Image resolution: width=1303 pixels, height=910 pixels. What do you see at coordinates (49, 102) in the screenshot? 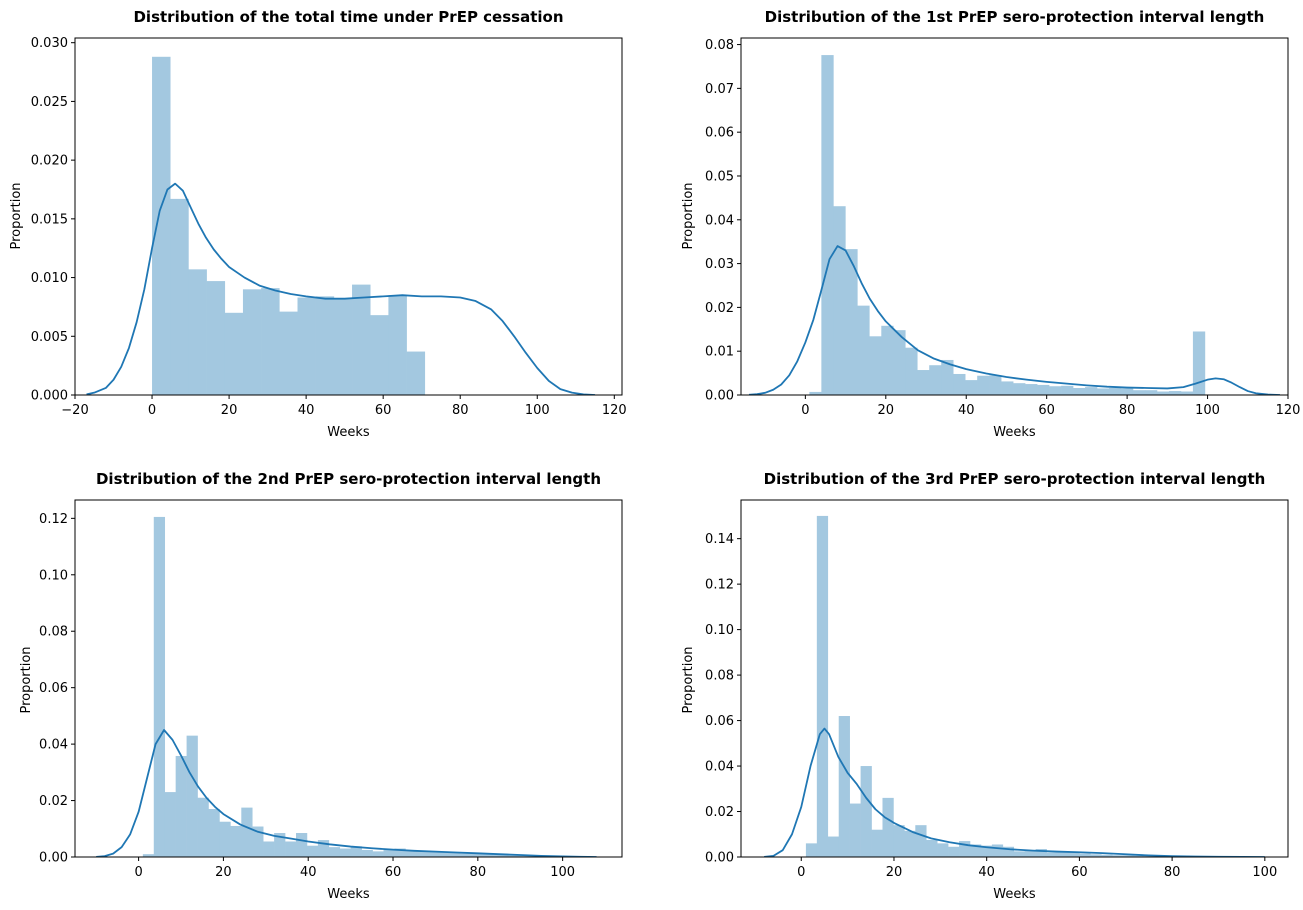
I see `y-tick-label: 0.025` at bounding box center [49, 102].